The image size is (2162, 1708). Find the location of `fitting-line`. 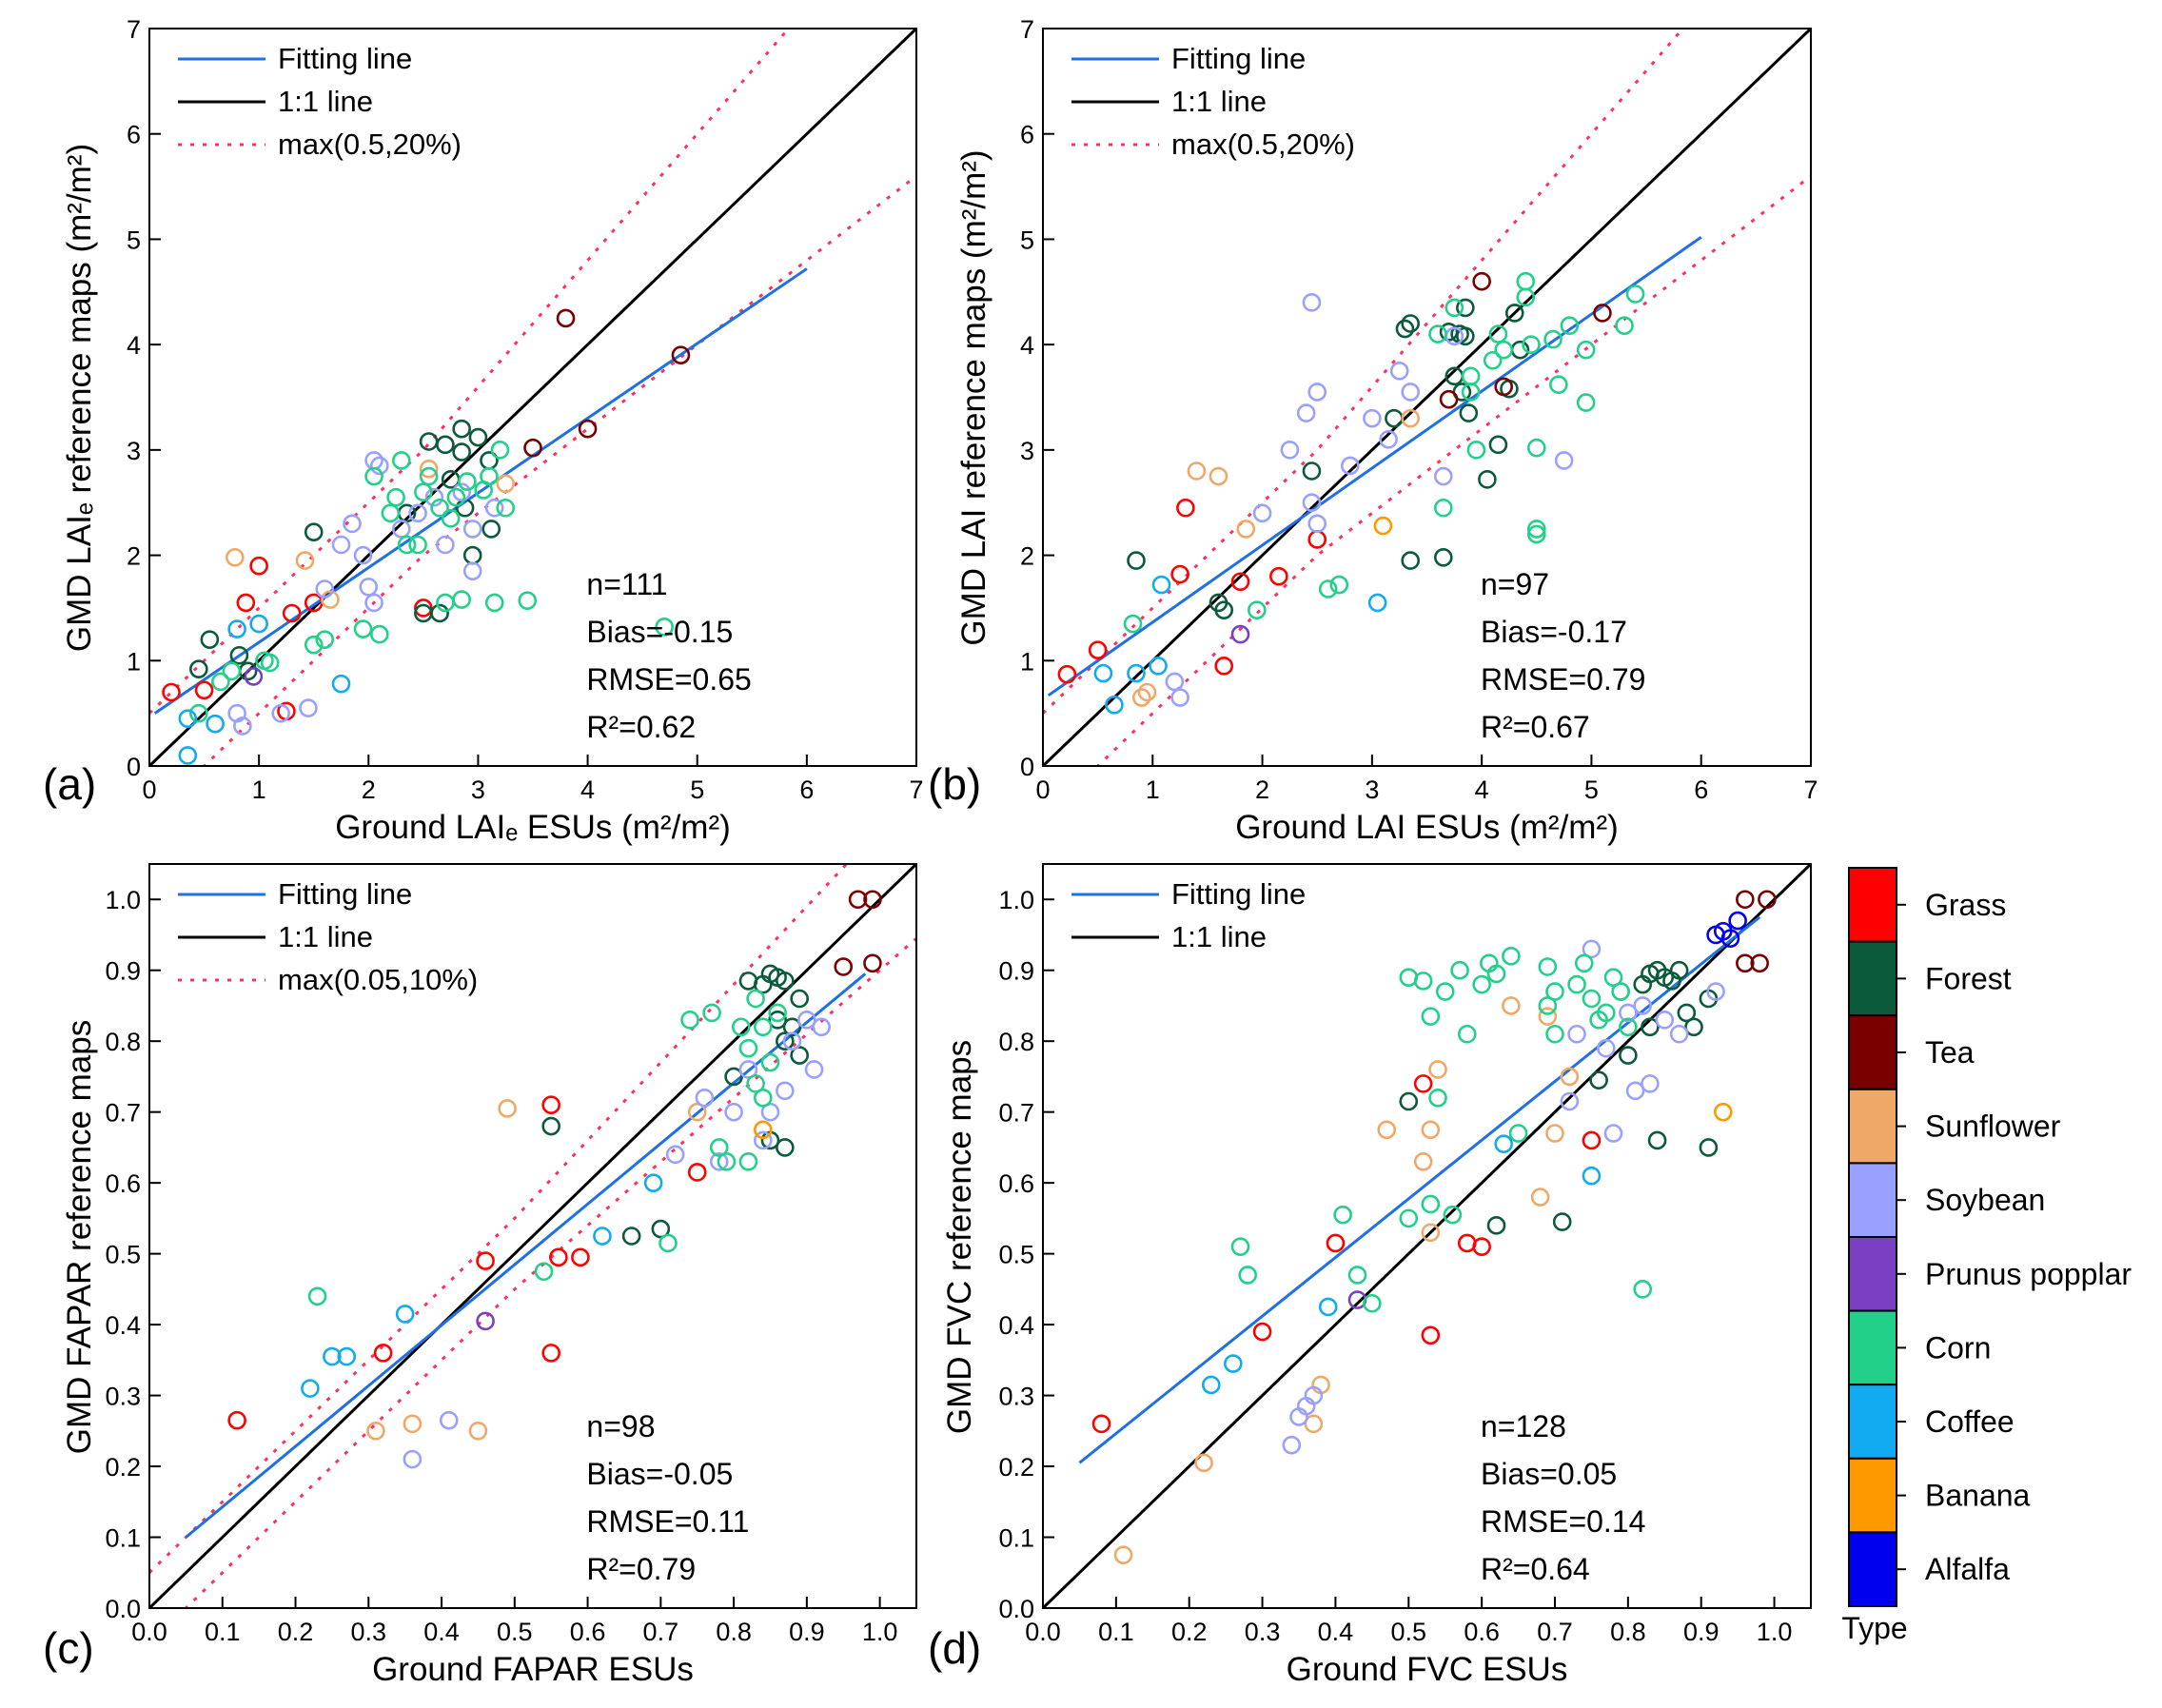

fitting-line is located at coordinates (526, 1255).